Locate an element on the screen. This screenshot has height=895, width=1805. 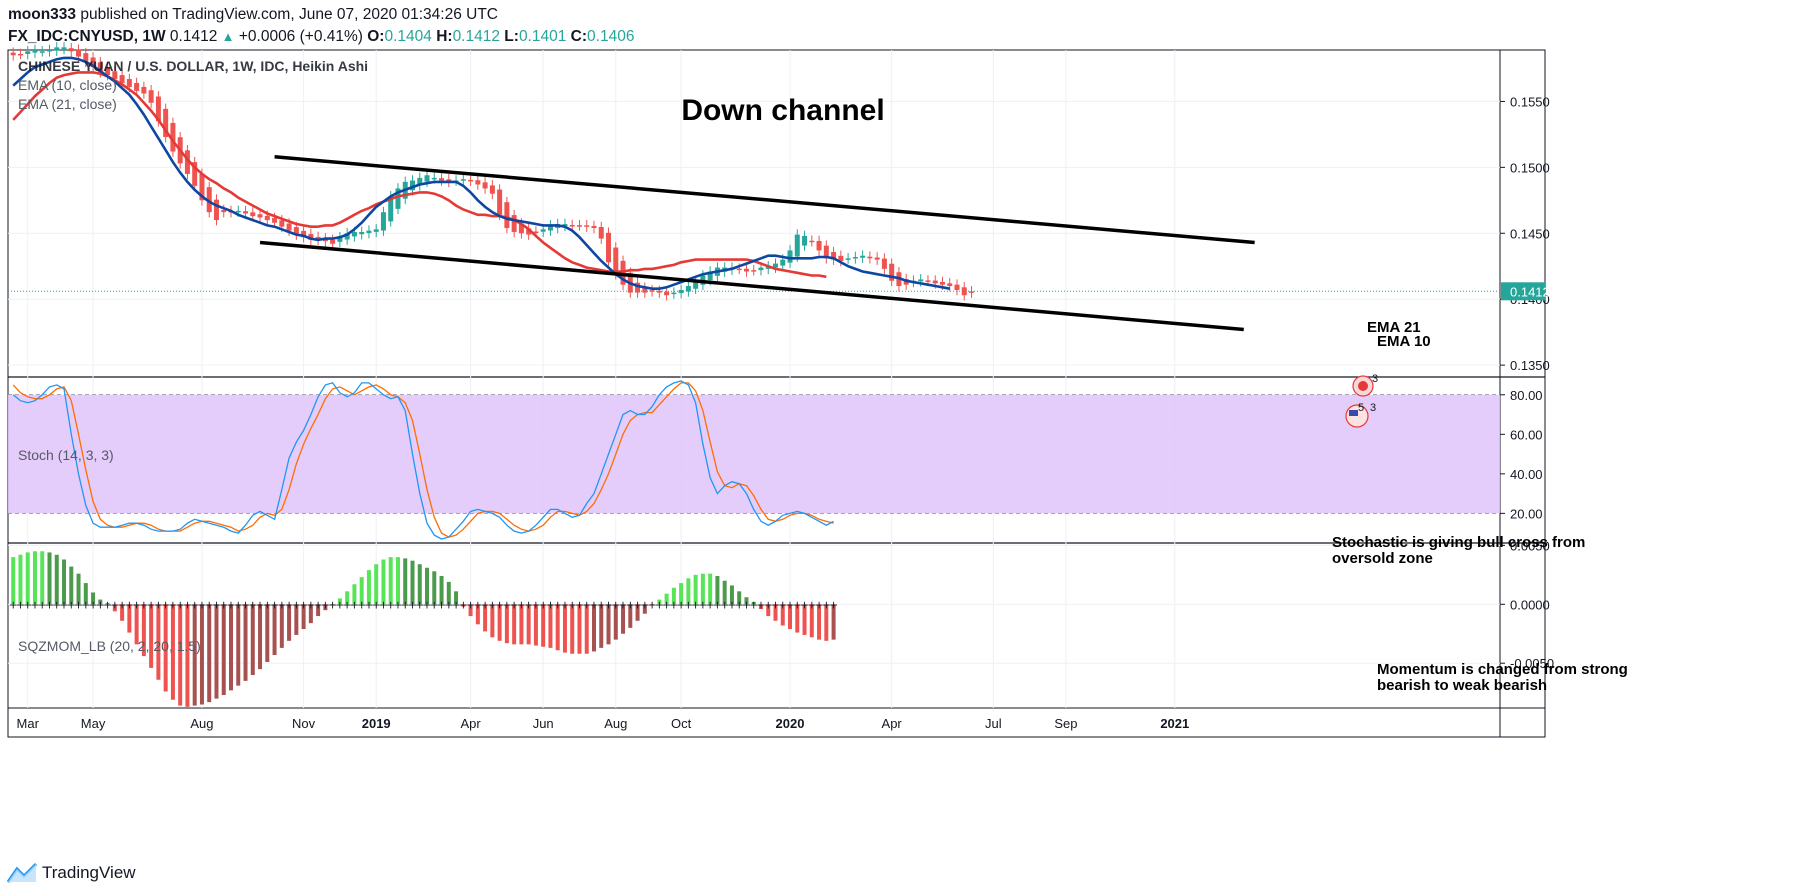
last-price: 0.1412 is located at coordinates (193, 36).